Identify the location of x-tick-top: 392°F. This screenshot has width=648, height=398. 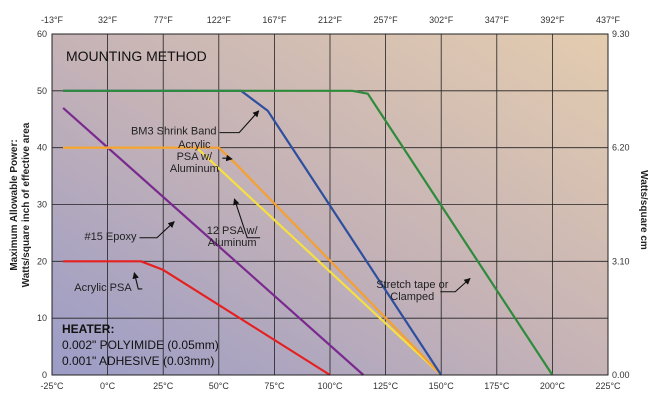
(552, 20).